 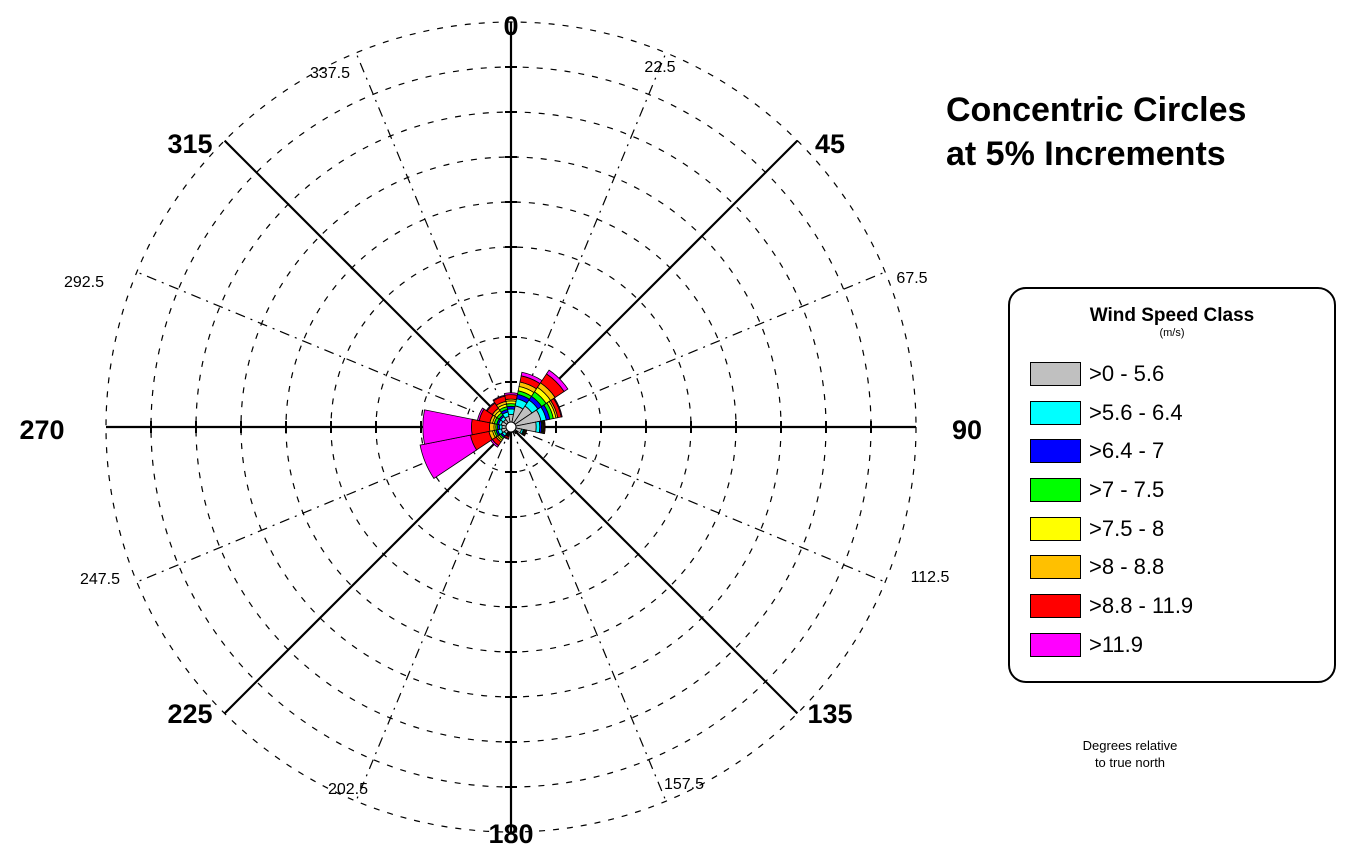 What do you see at coordinates (511, 427) in the screenshot?
I see `calm-center` at bounding box center [511, 427].